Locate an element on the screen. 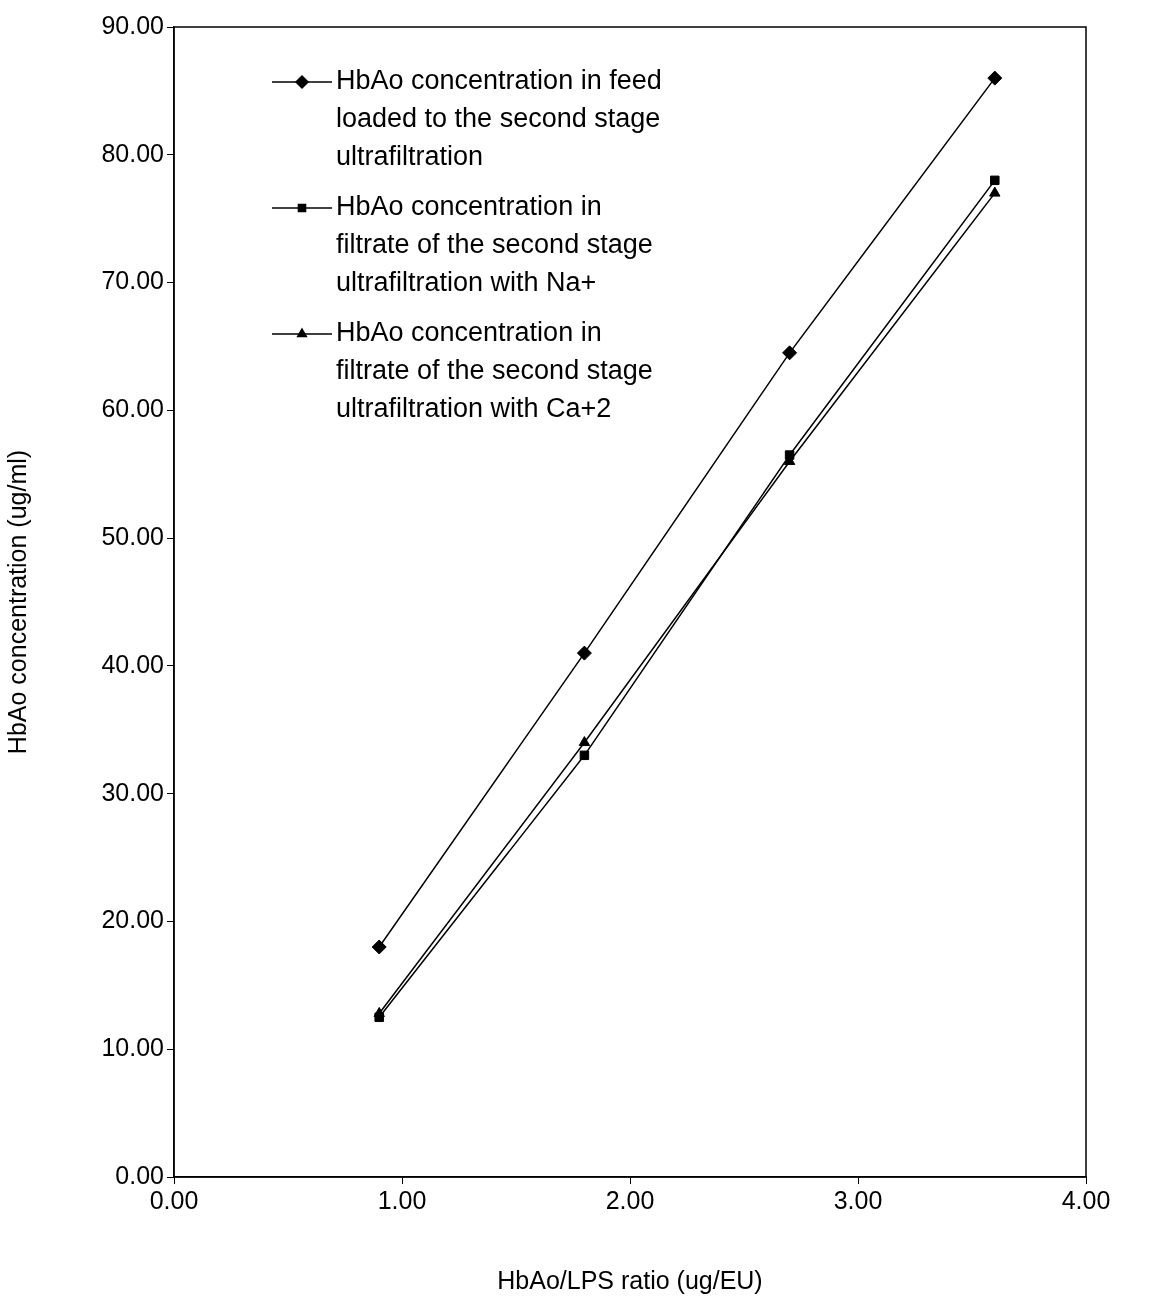  x-tick-label: 1.00 is located at coordinates (402, 1199).